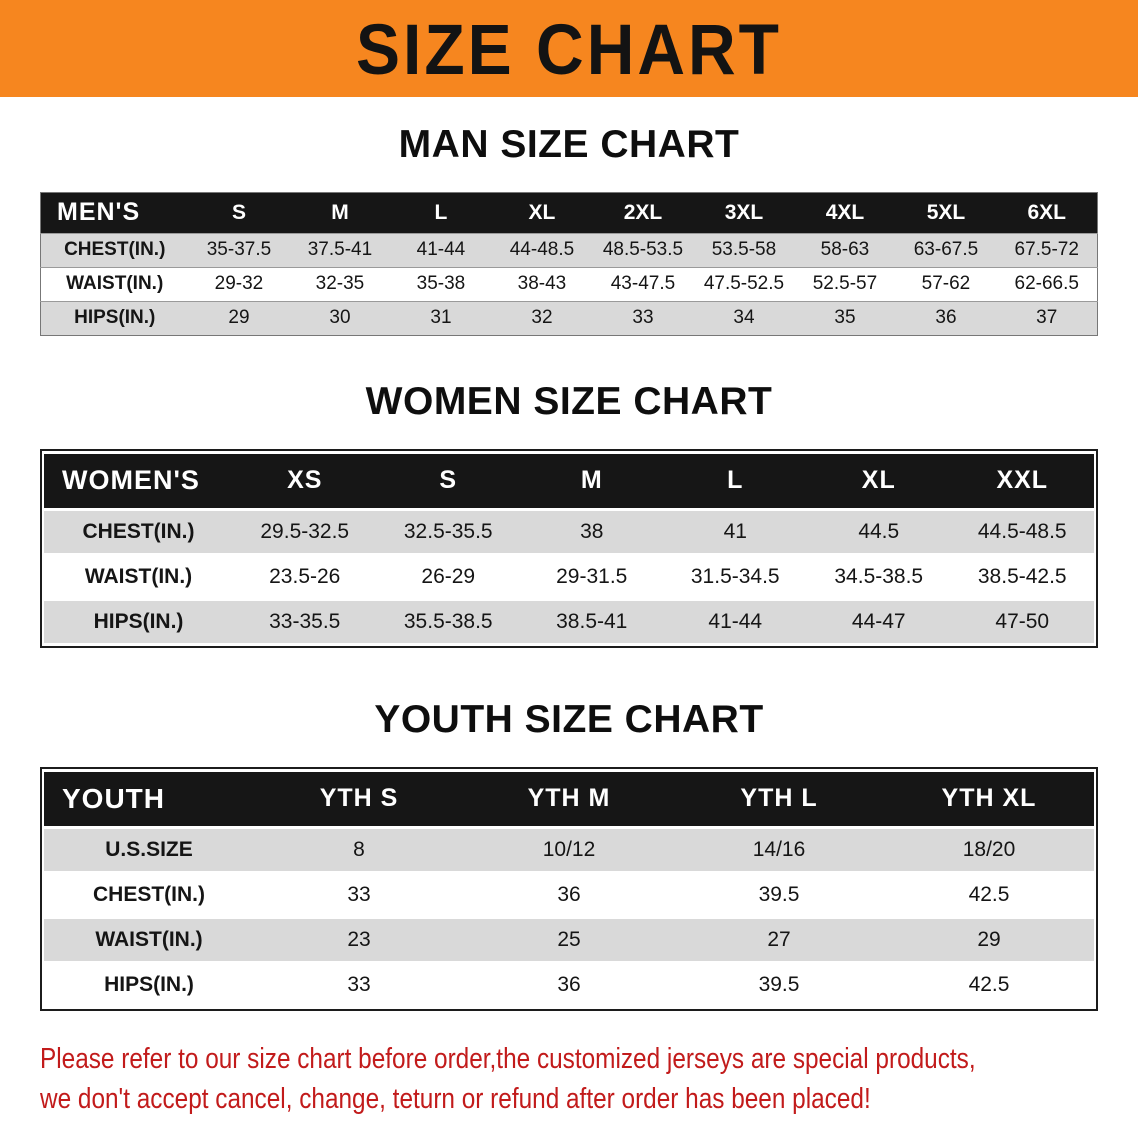 The height and width of the screenshot is (1132, 1138). Describe the element at coordinates (305, 576) in the screenshot. I see `table-cell: 23.5-26` at that location.